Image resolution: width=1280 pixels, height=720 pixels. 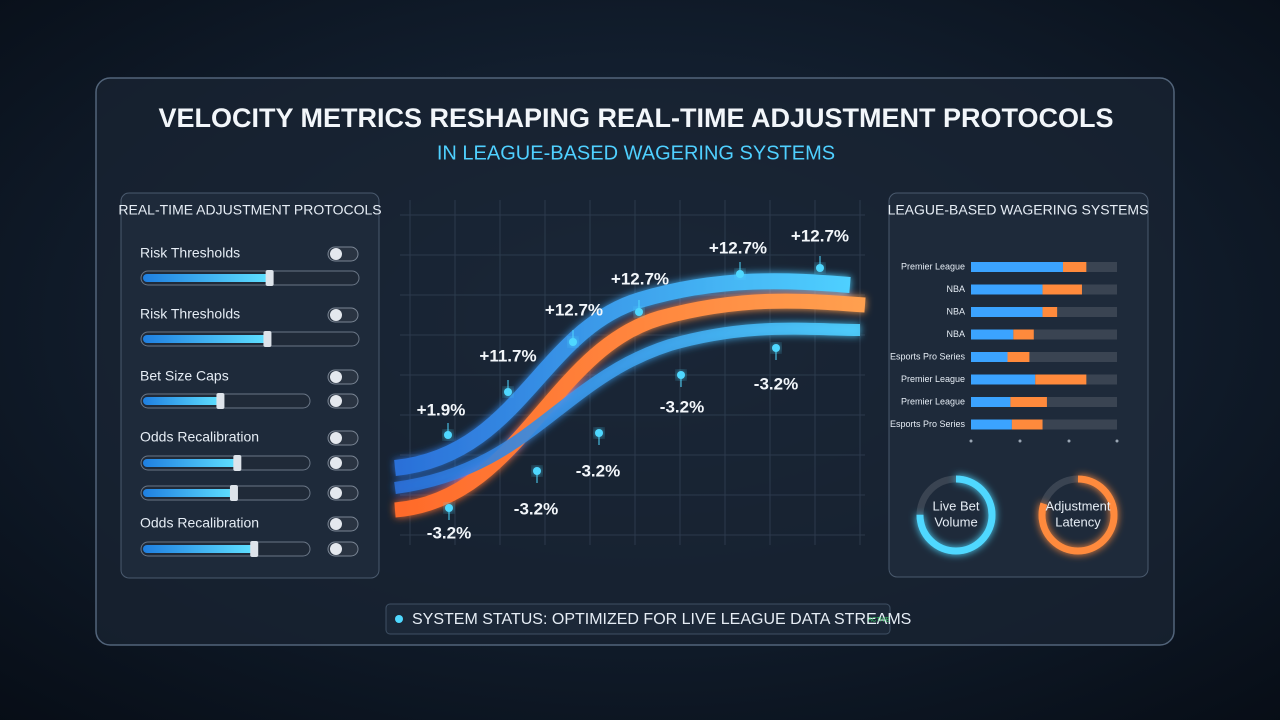 I want to click on curve-upper, so click(x=622, y=374).